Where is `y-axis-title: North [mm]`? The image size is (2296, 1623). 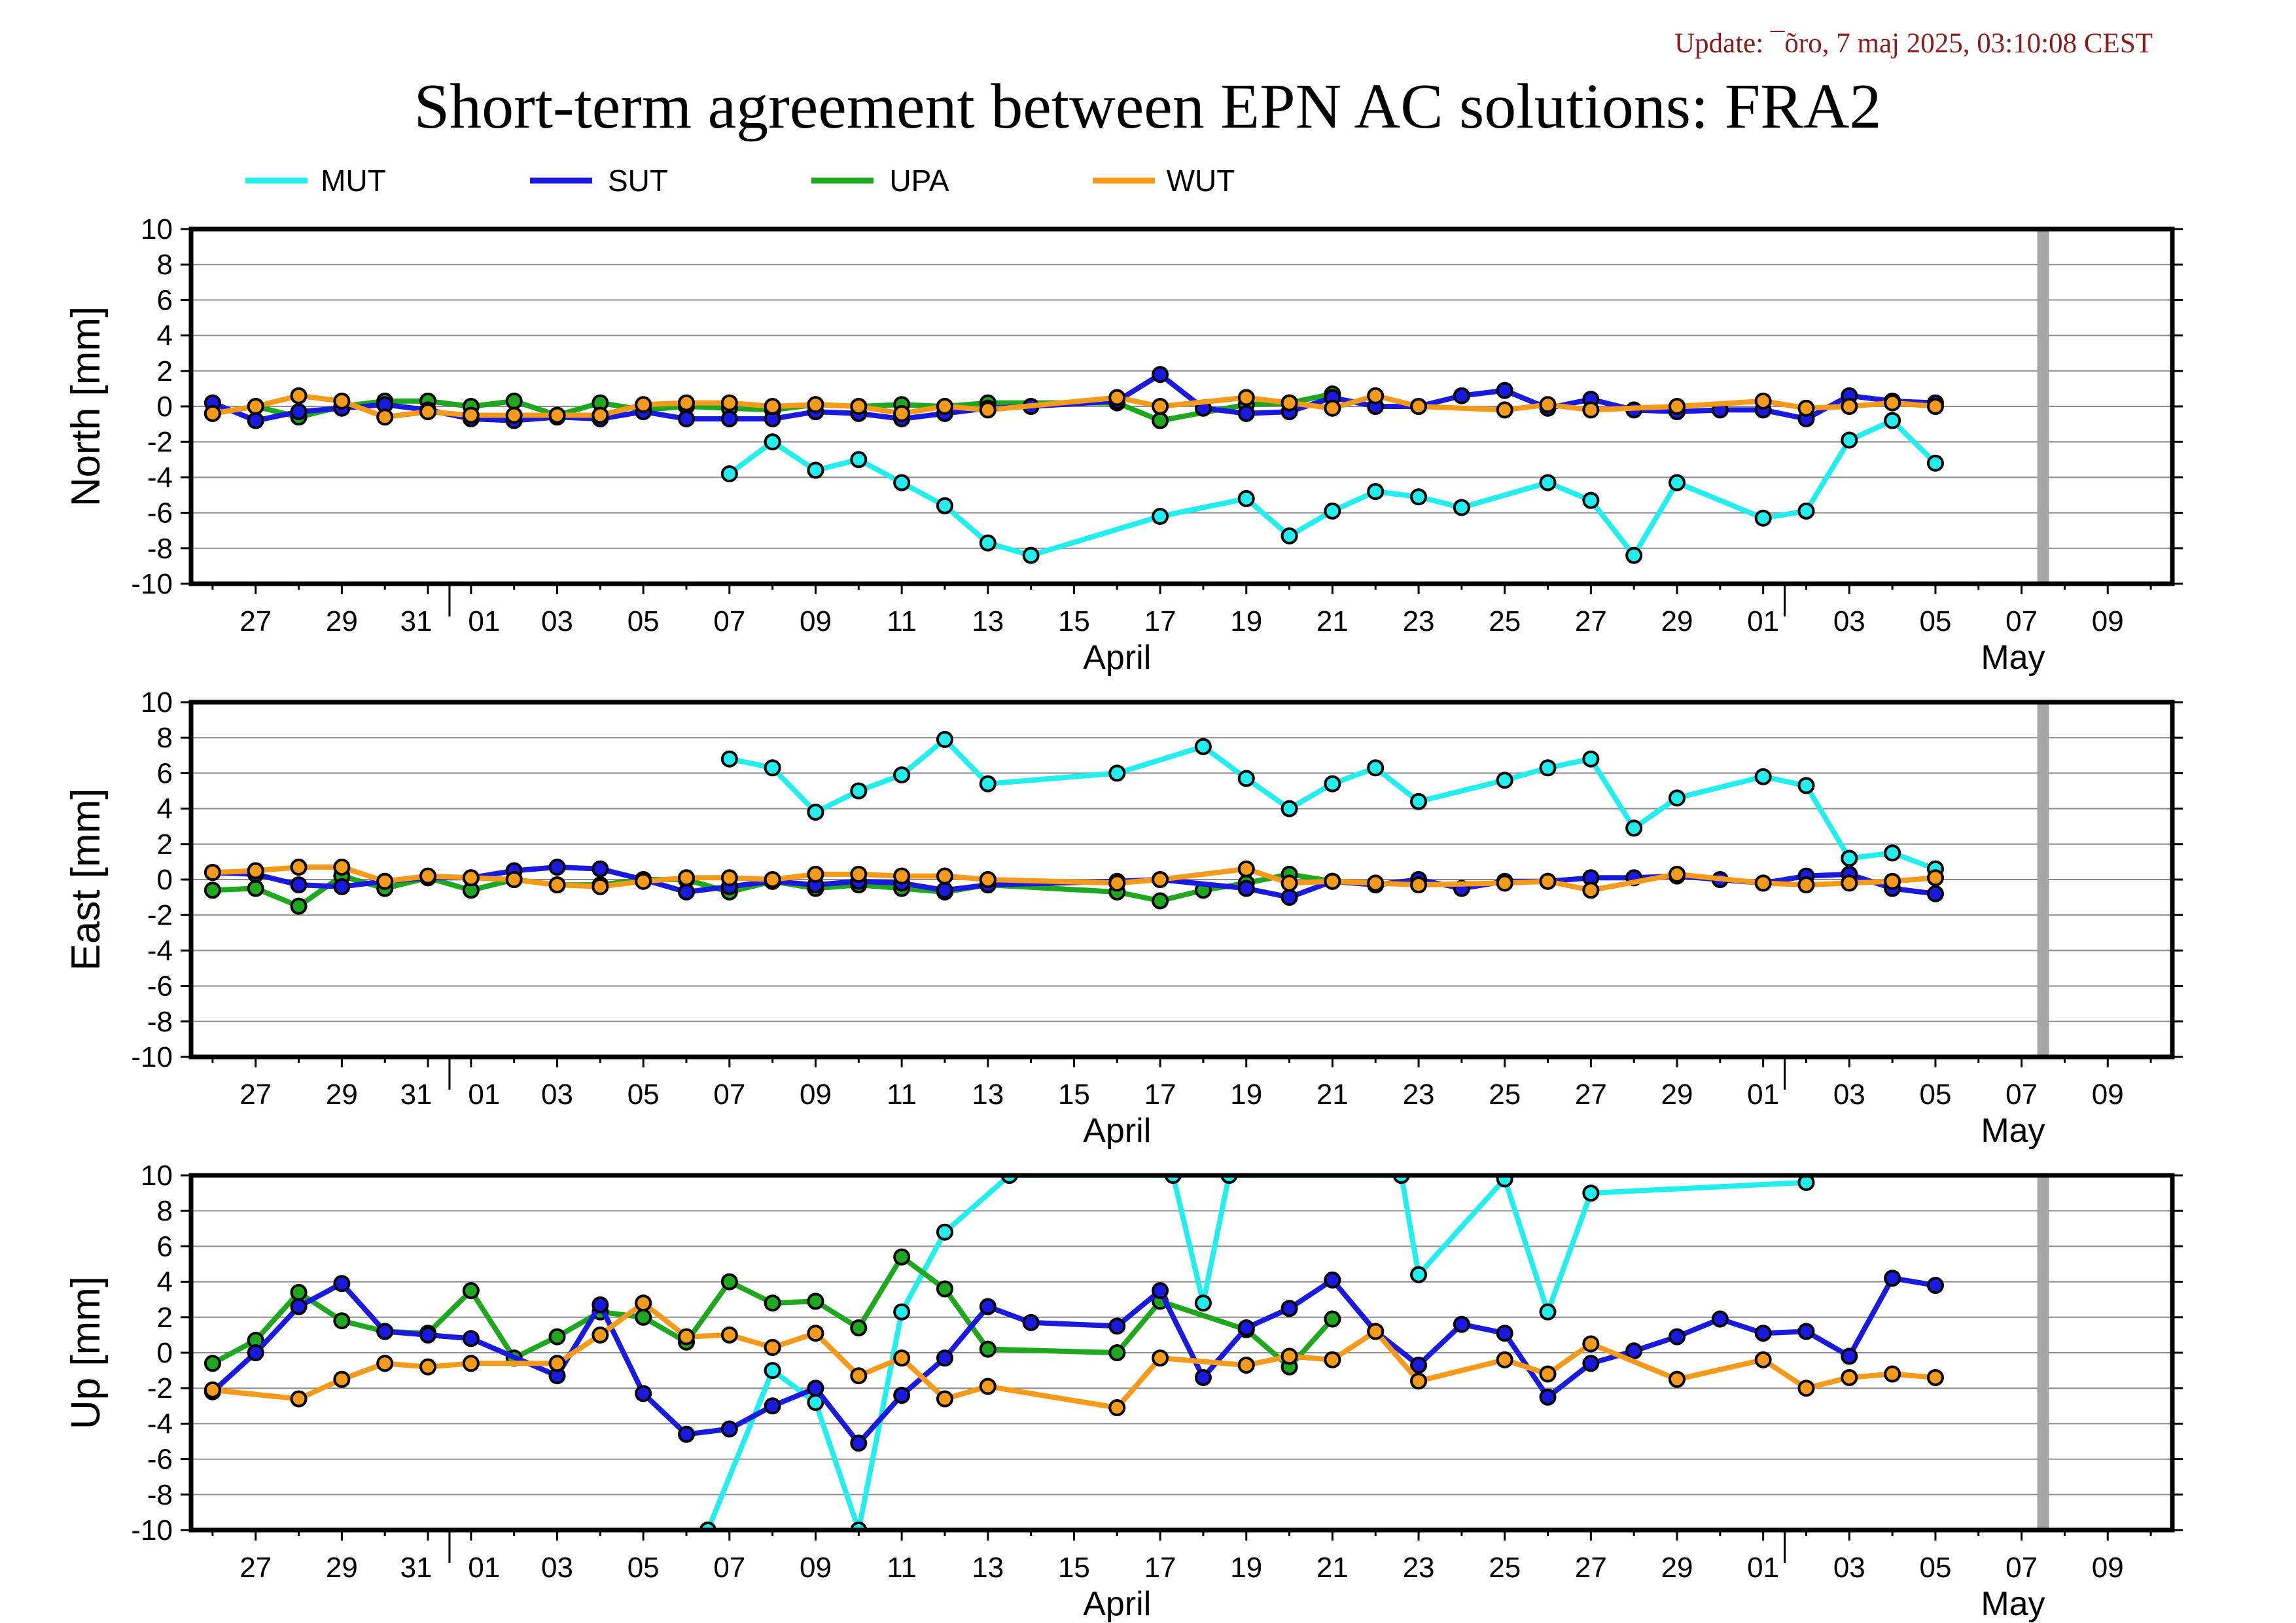
y-axis-title: North [mm] is located at coordinates (86, 406).